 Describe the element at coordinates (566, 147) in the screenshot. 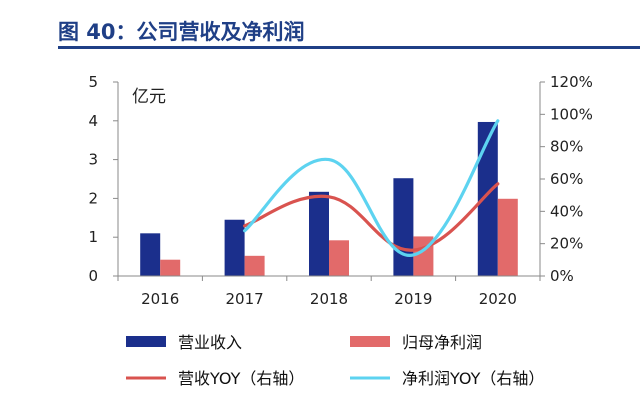

I see `right-tick-label: 80%` at that location.